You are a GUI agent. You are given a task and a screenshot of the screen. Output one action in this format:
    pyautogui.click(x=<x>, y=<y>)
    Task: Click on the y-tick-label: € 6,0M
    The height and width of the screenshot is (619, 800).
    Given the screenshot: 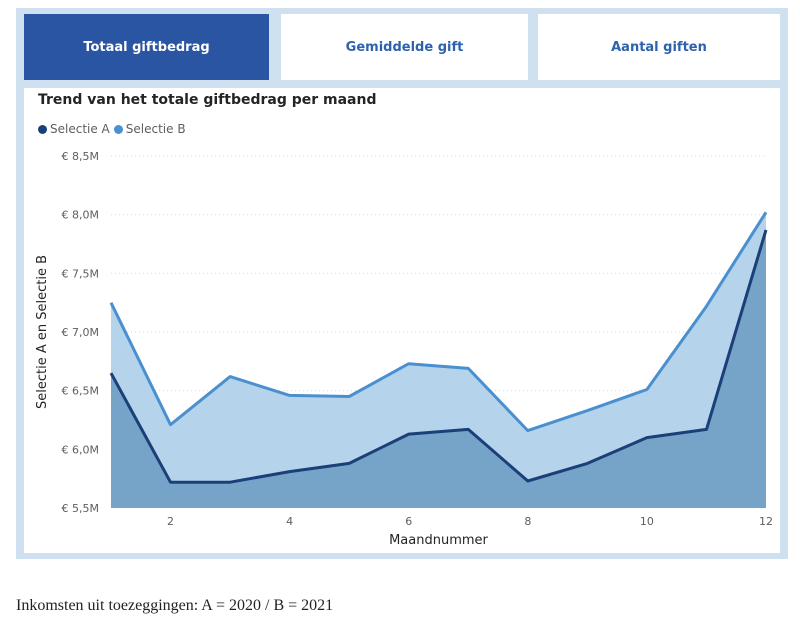 What is the action you would take?
    pyautogui.click(x=80, y=449)
    